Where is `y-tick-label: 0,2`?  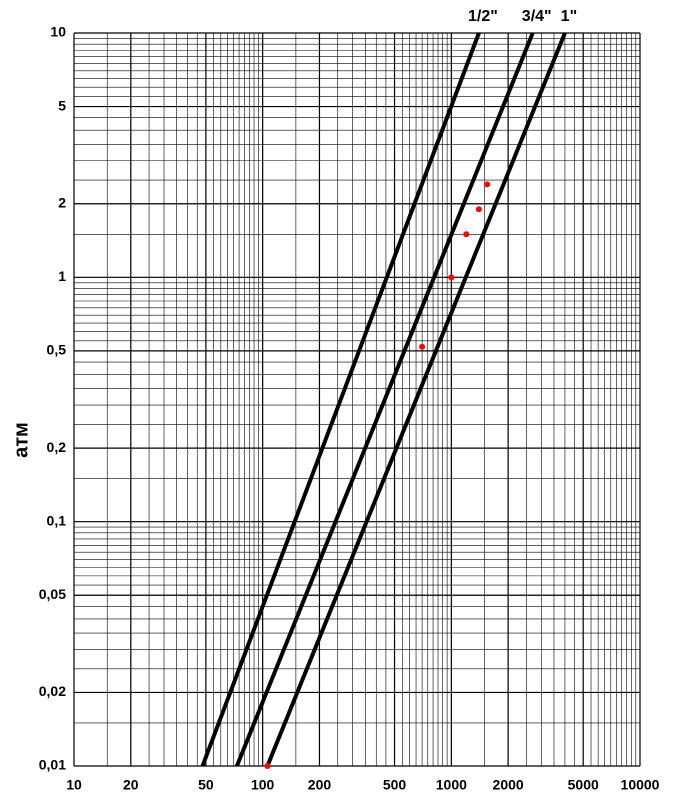
y-tick-label: 0,2 is located at coordinates (57, 447).